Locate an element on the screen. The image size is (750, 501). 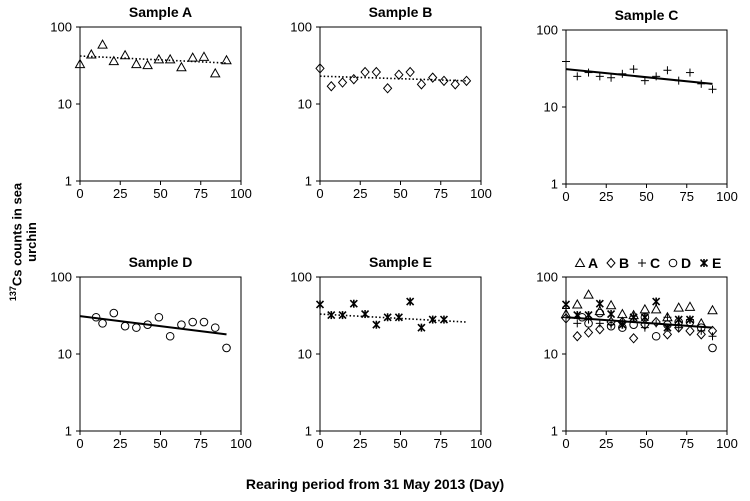
chart-panel-a: 0 25 50 75 100 1 10 100 Sample A is located at coordinates (151, 102).